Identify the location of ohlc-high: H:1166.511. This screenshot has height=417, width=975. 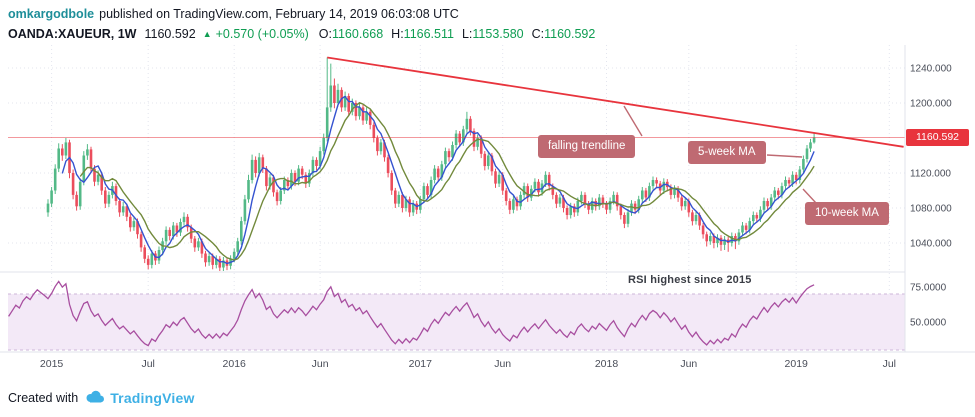
(422, 34).